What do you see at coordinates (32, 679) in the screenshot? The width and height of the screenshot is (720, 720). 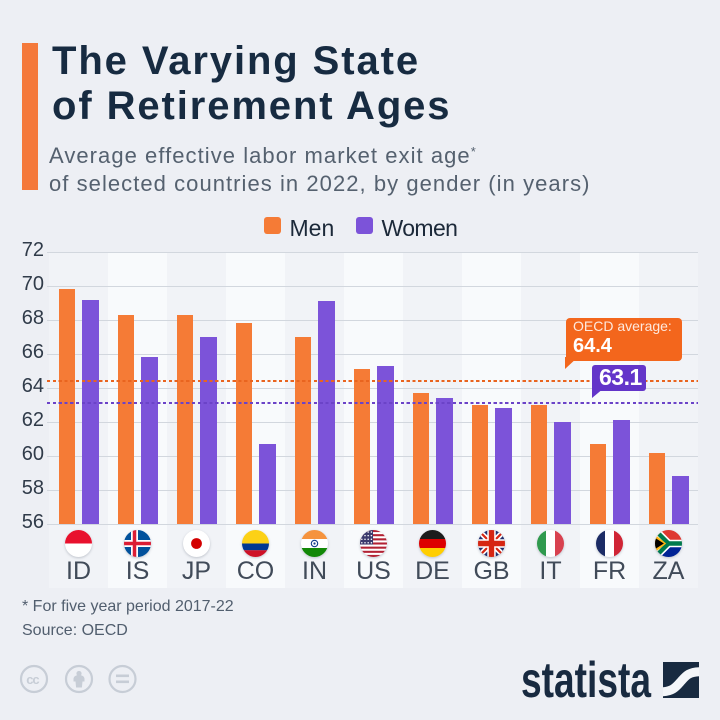 I see `svg-text: cc` at bounding box center [32, 679].